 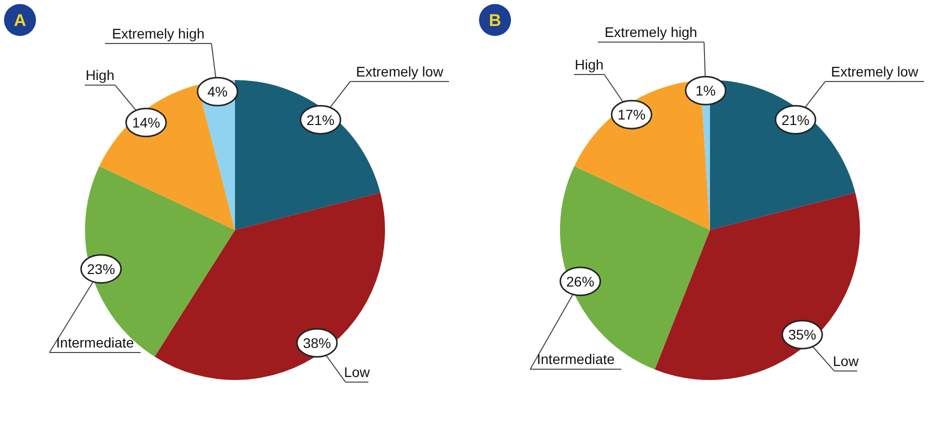 What do you see at coordinates (706, 90) in the screenshot?
I see `data-label: 1%` at bounding box center [706, 90].